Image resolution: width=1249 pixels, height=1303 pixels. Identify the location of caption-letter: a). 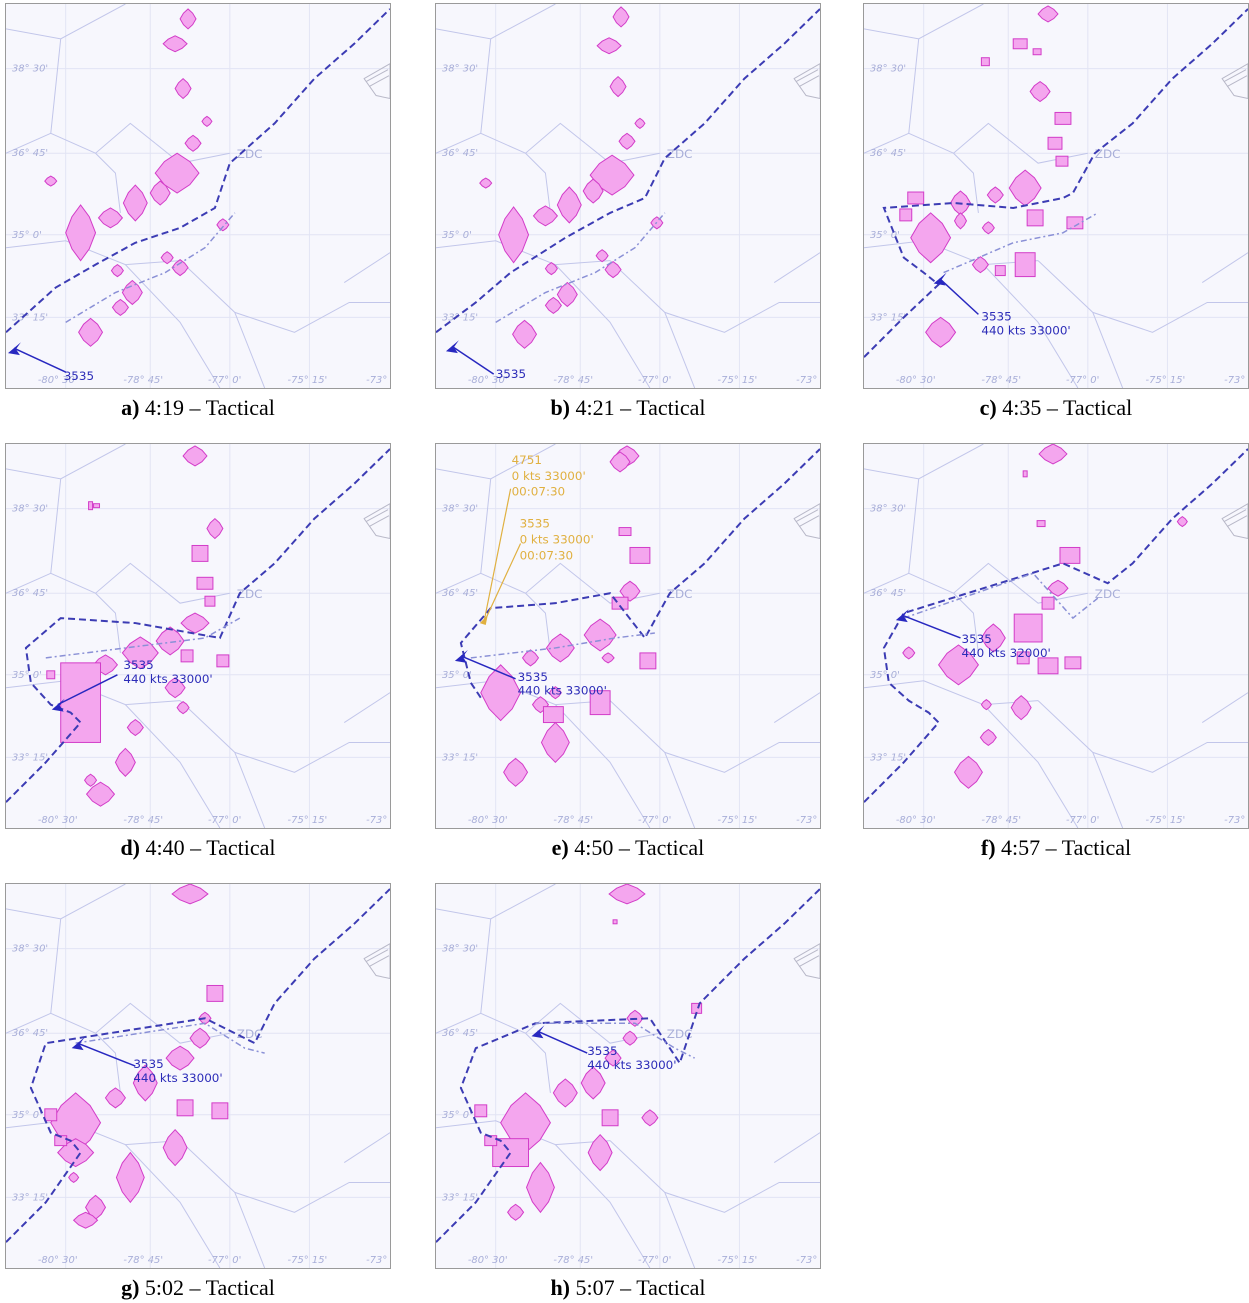
(130, 407).